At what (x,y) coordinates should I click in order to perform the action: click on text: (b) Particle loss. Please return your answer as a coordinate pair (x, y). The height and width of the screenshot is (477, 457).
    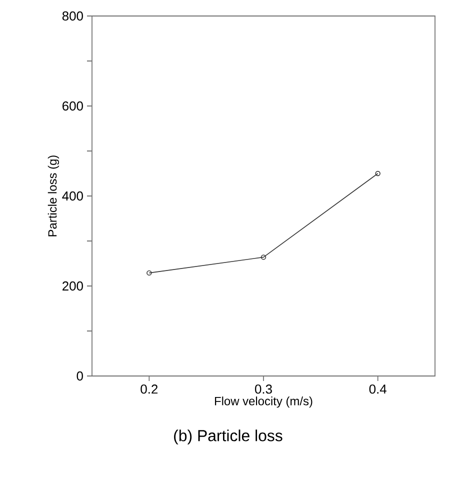
    Looking at the image, I should click on (228, 437).